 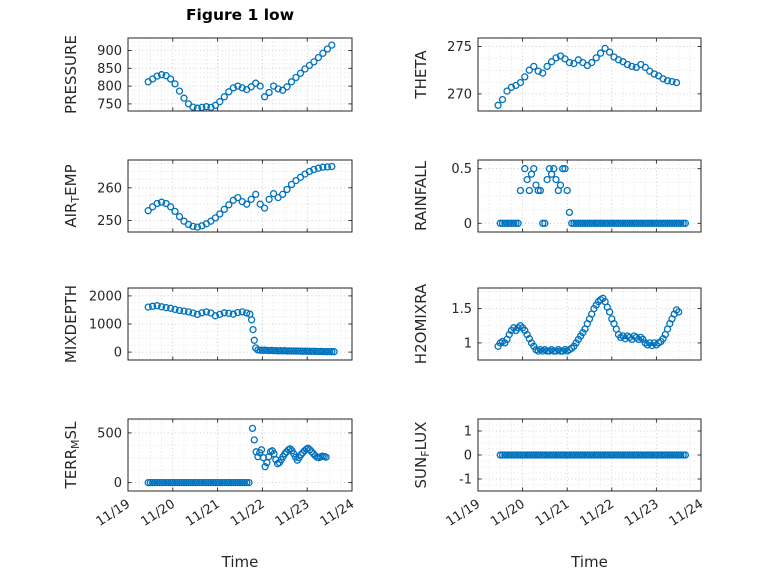 What do you see at coordinates (421, 75) in the screenshot?
I see `y-axis-label: THETA` at bounding box center [421, 75].